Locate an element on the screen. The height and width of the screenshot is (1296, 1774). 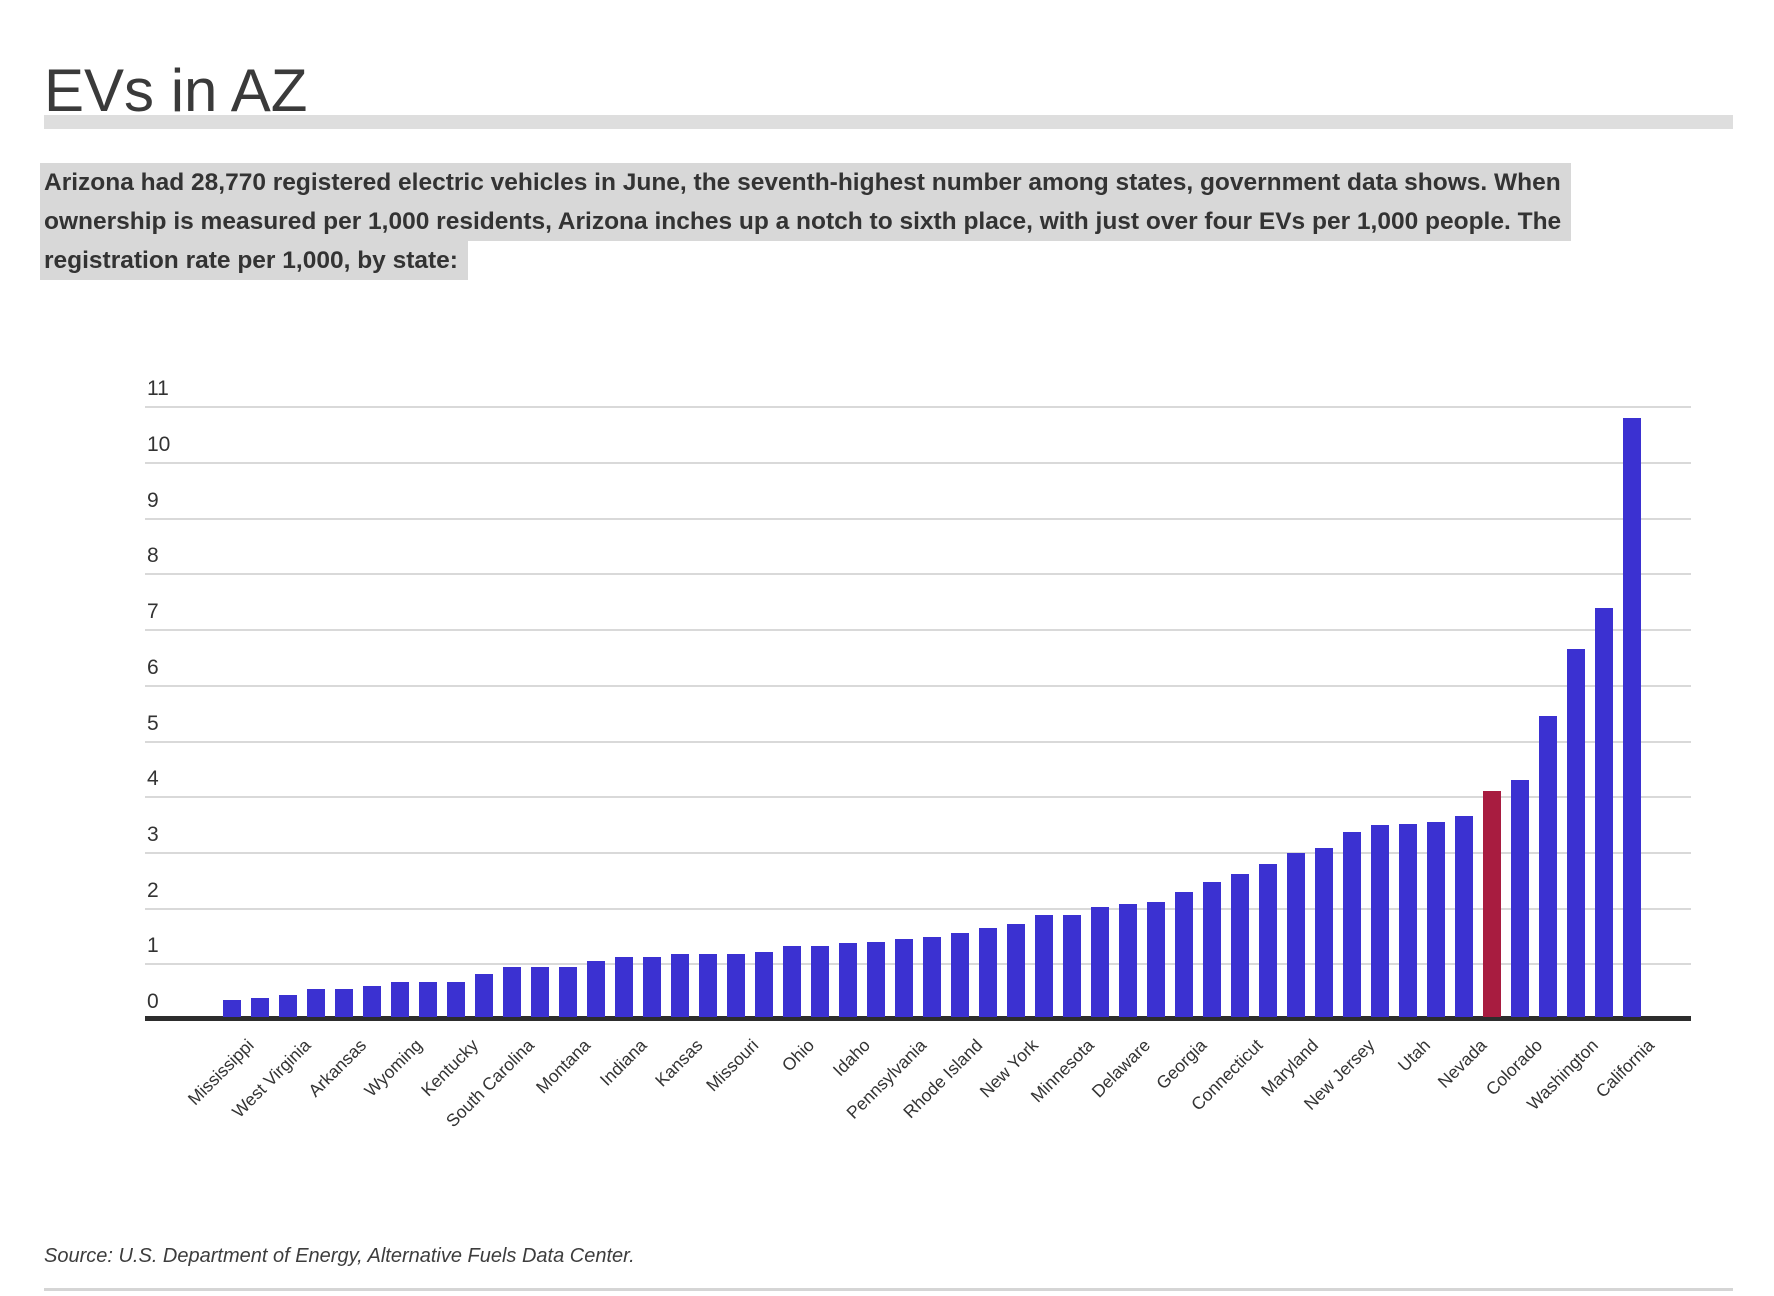
bar-south-carolina is located at coordinates (512, 991).